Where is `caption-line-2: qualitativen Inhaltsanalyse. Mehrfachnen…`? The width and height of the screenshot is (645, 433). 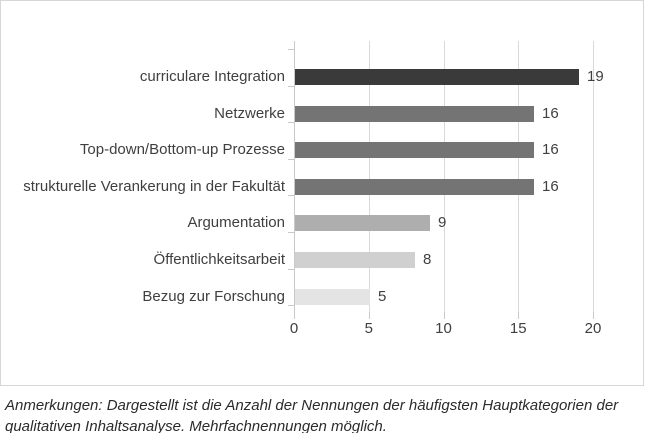 caption-line-2: qualitativen Inhaltsanalyse. Mehrfachnen… is located at coordinates (196, 425).